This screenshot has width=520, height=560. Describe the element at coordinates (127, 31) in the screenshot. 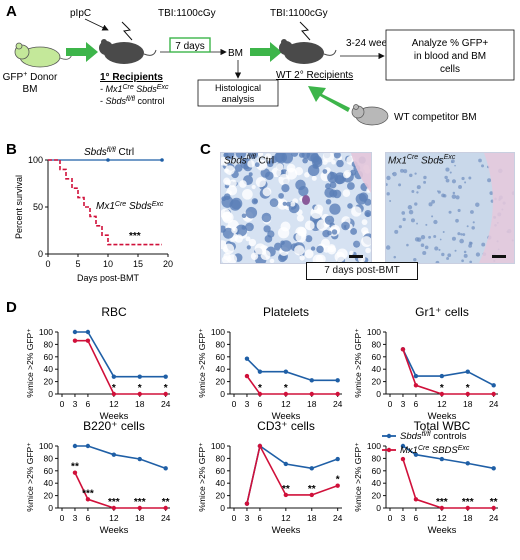

I see `lightning-1-icon` at that location.